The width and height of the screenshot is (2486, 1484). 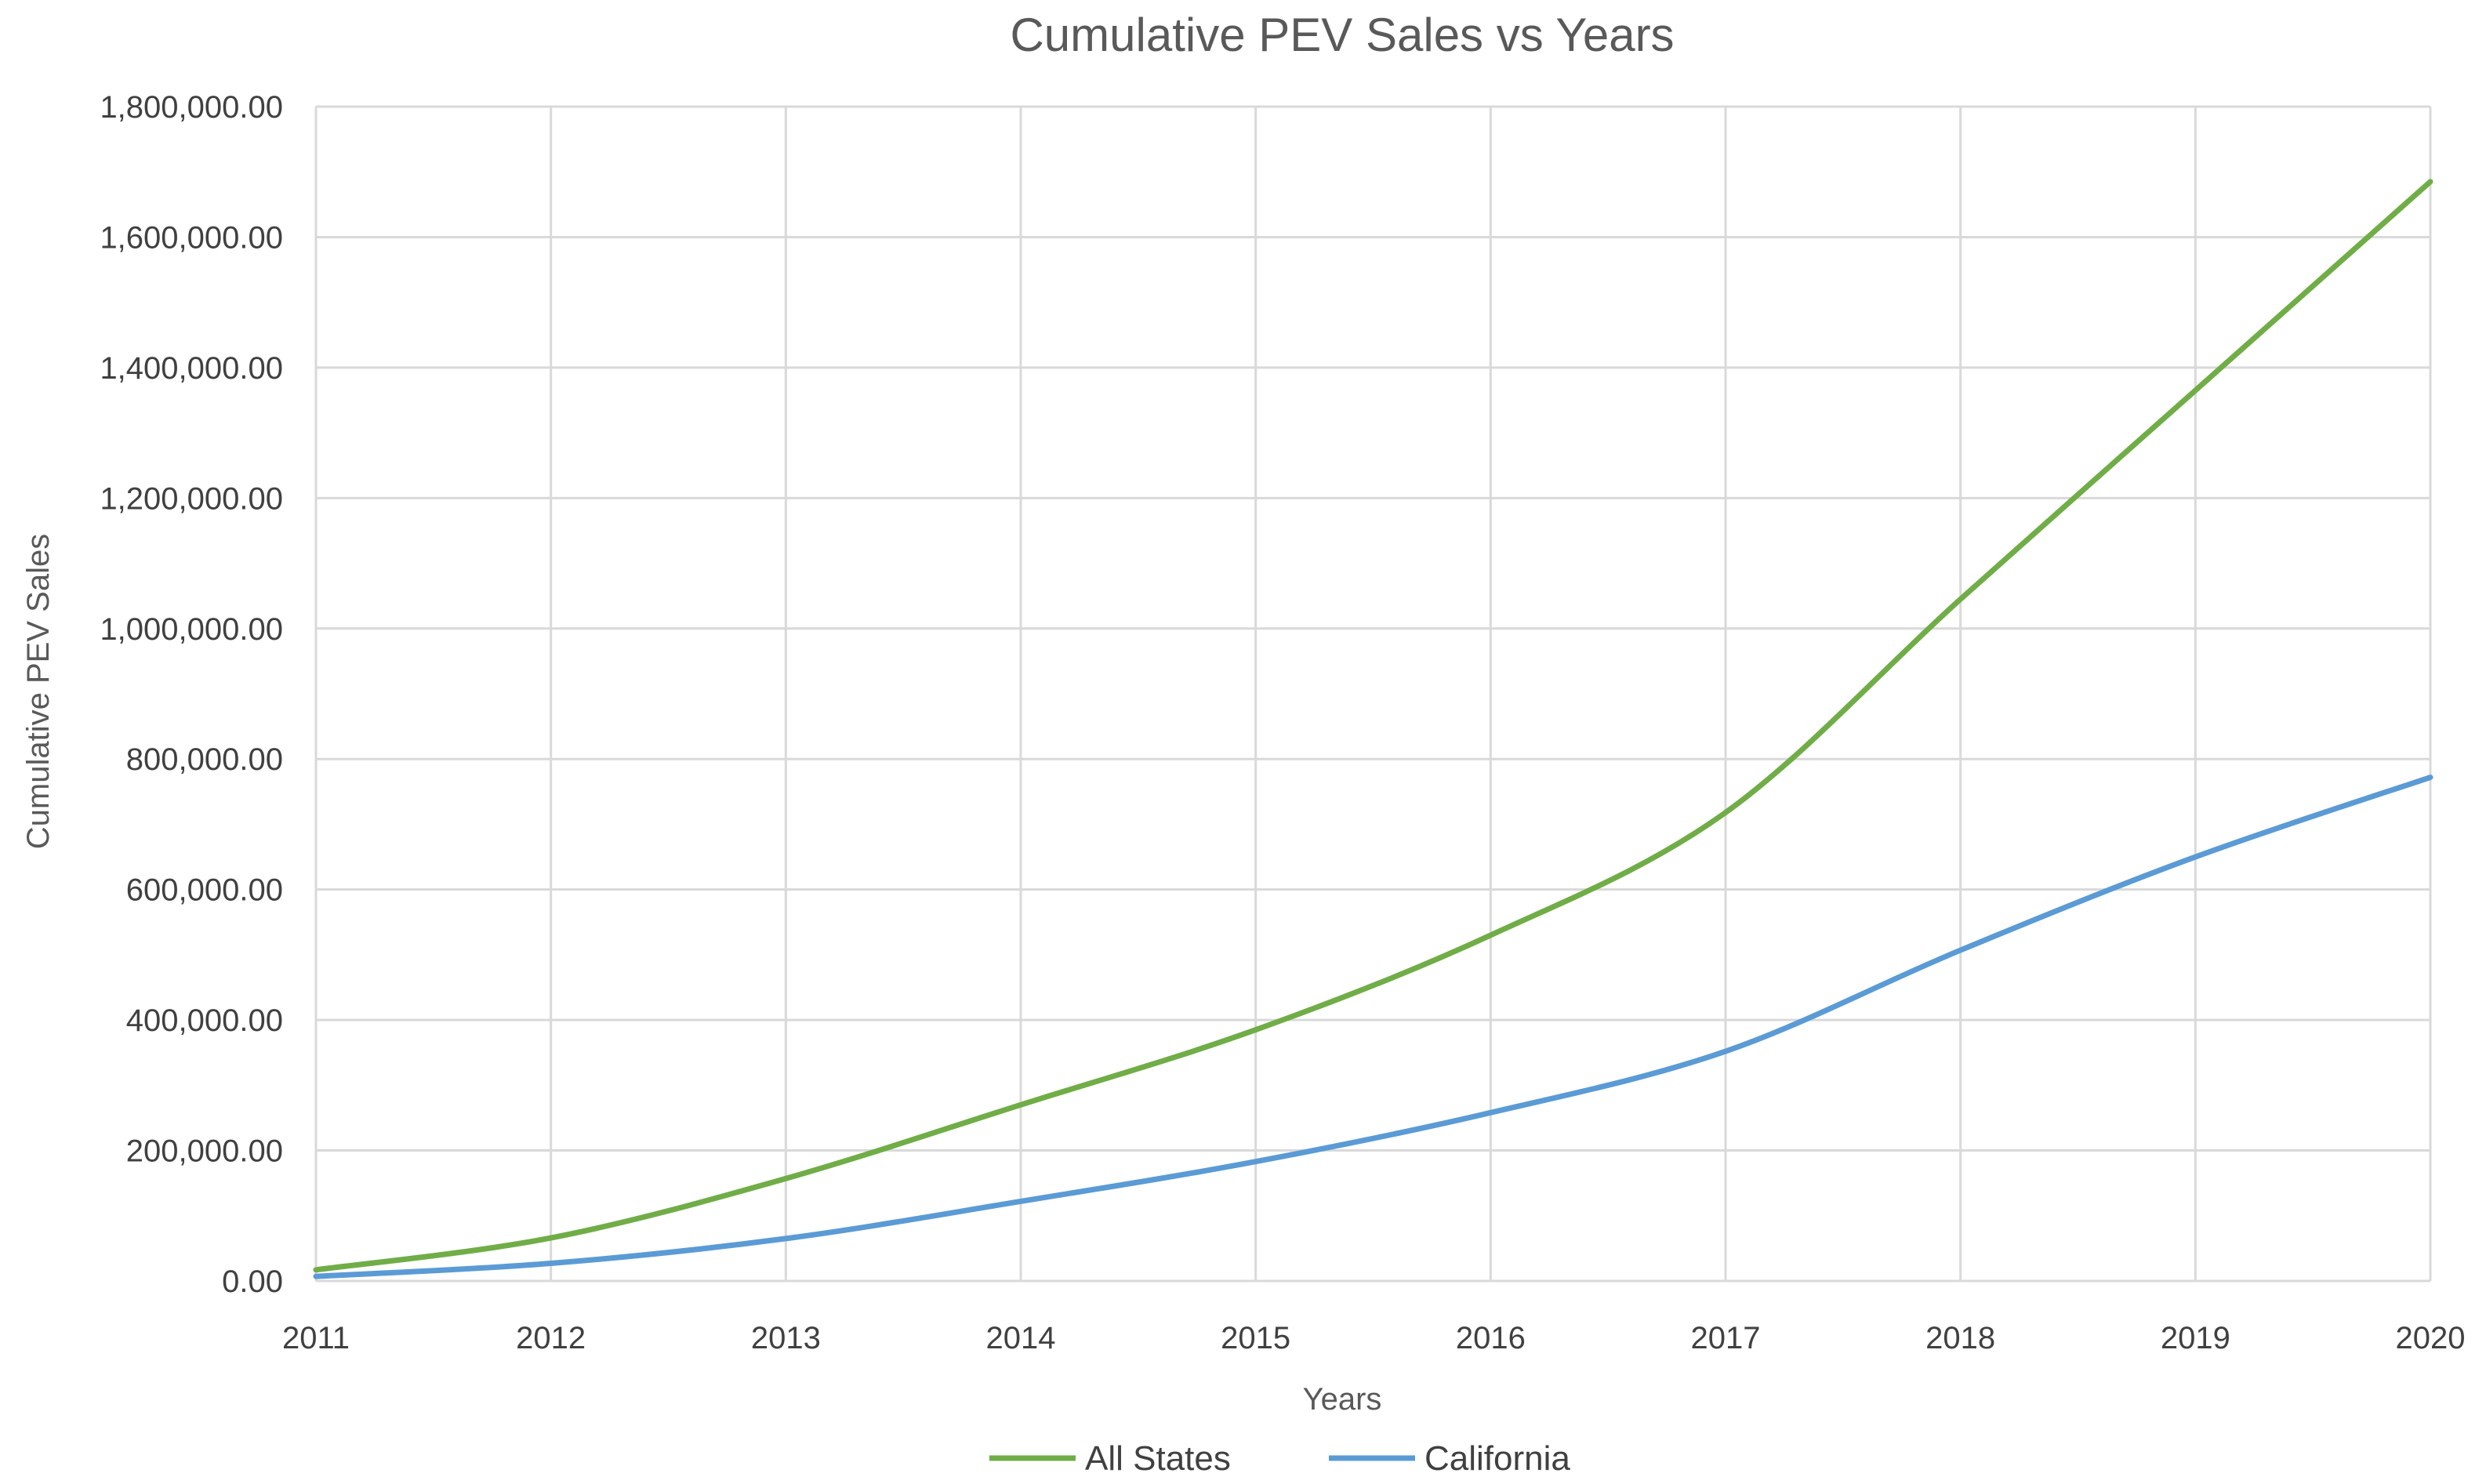 I want to click on legend: All States California, so click(x=1279, y=1458).